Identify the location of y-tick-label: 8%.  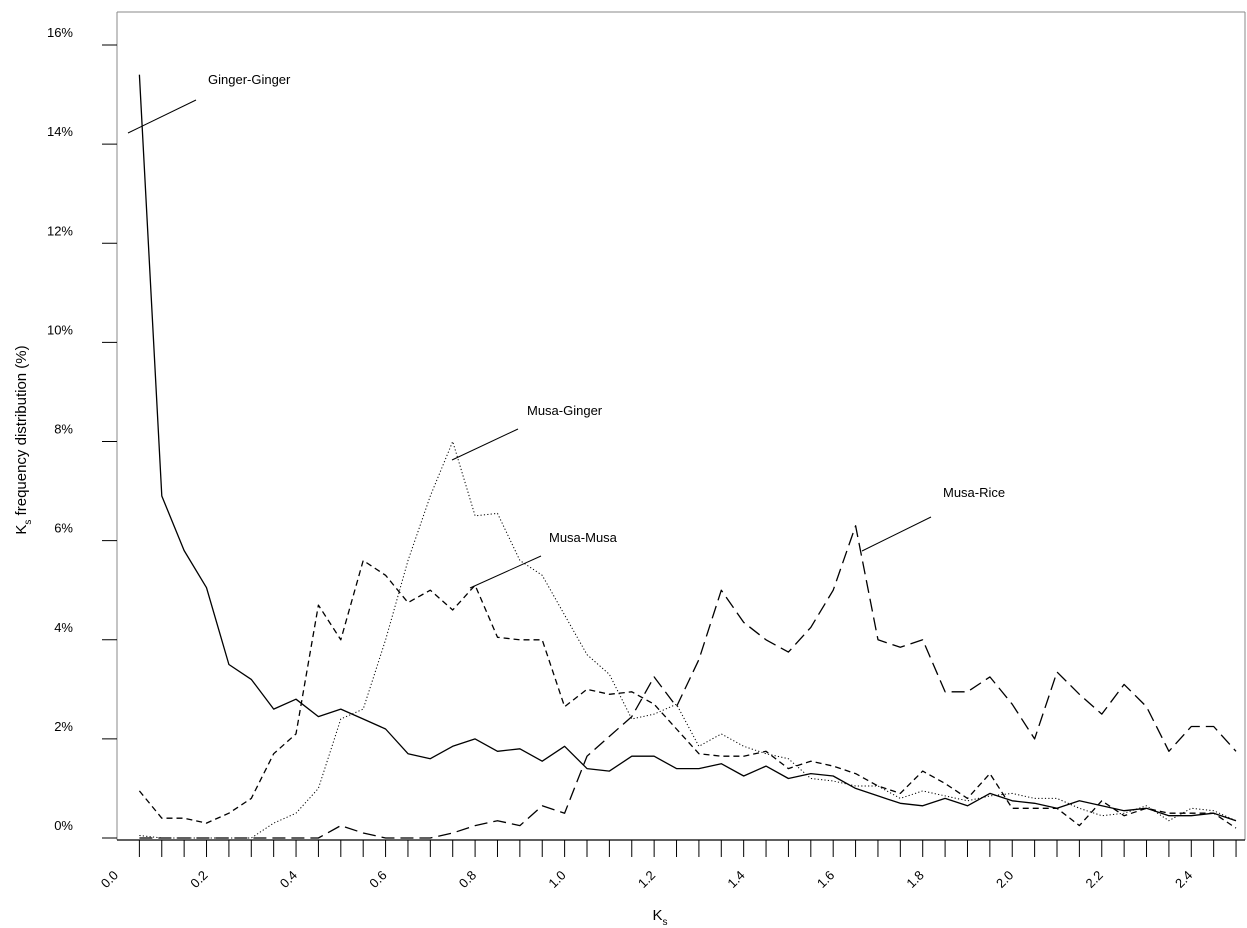
(63, 429).